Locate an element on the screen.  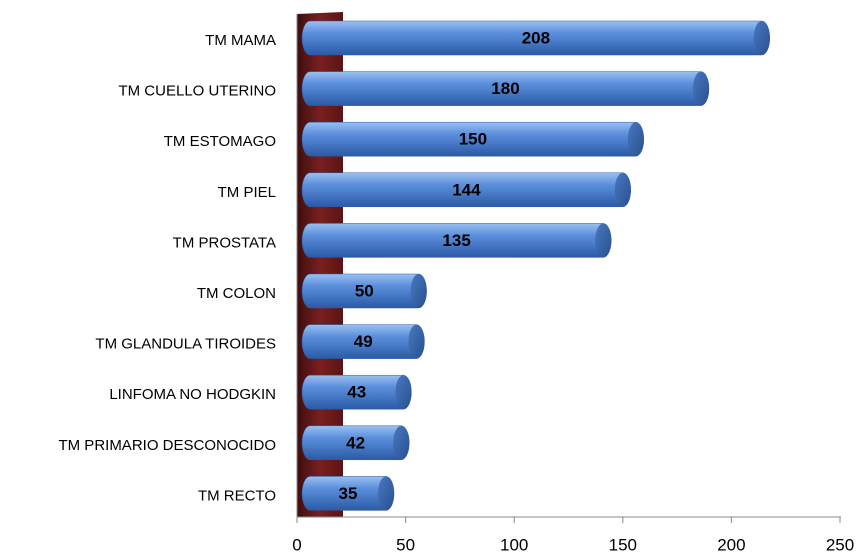
x-tick-label: 0 is located at coordinates (296, 544).